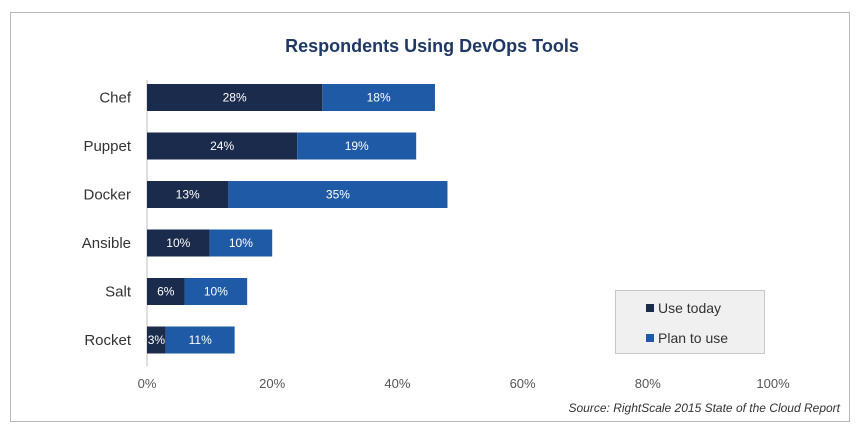 Image resolution: width=864 pixels, height=430 pixels. I want to click on bar-rocket-plan-to-use, so click(200, 340).